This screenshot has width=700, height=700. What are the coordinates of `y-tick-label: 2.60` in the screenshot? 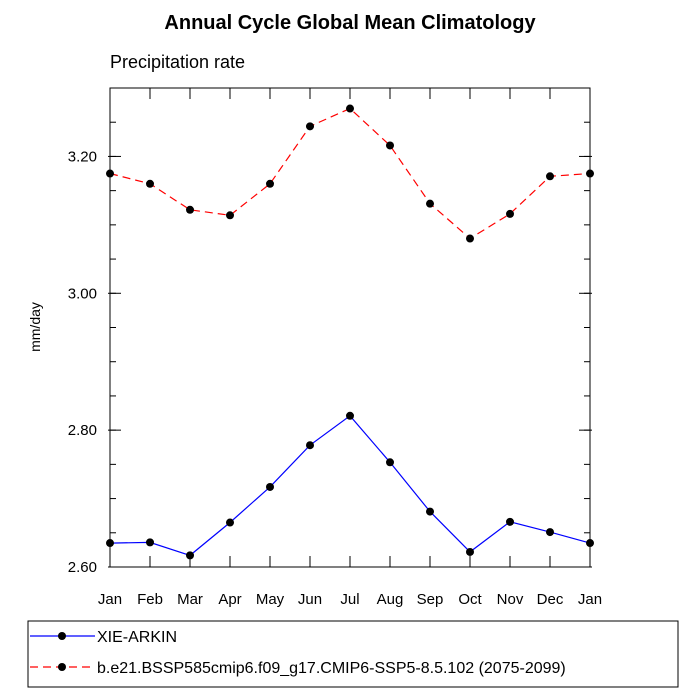 It's located at (82, 567).